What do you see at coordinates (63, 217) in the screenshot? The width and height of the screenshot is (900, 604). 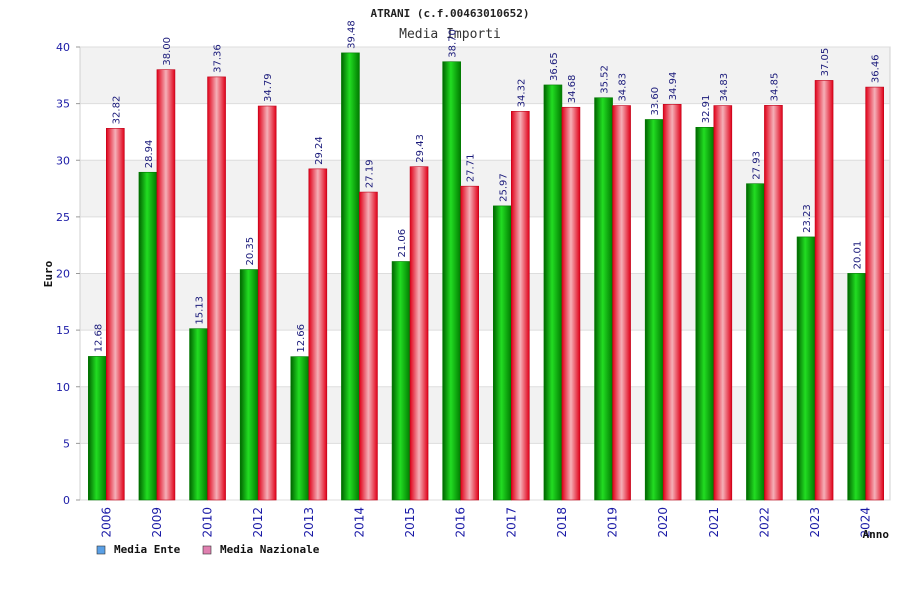 I see `y-tick-label: 25` at bounding box center [63, 217].